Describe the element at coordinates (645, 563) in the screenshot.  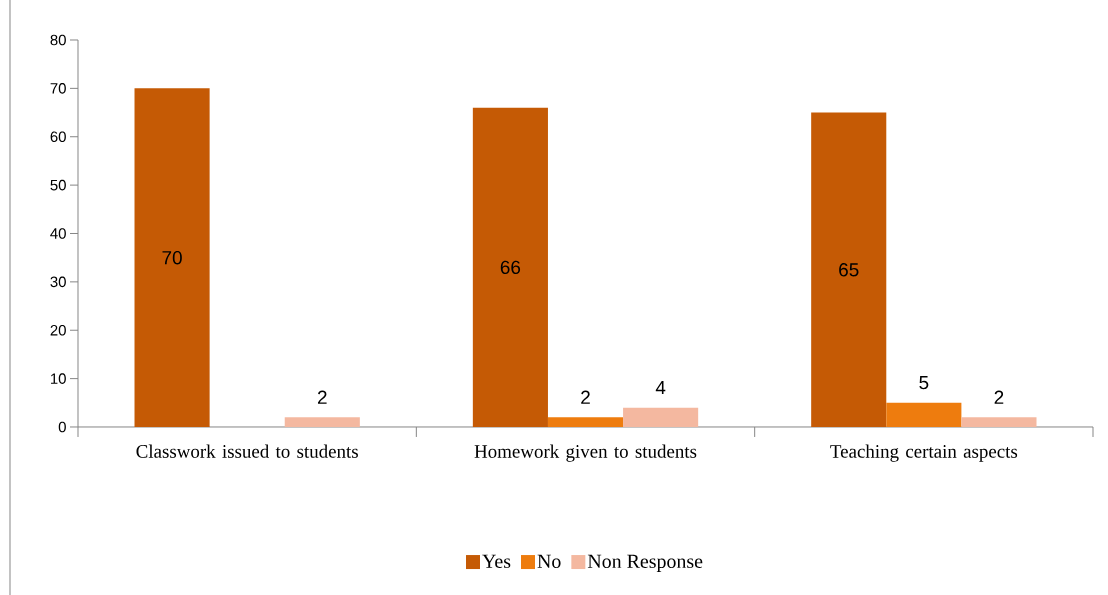
I see `legend-label: Non Response` at that location.